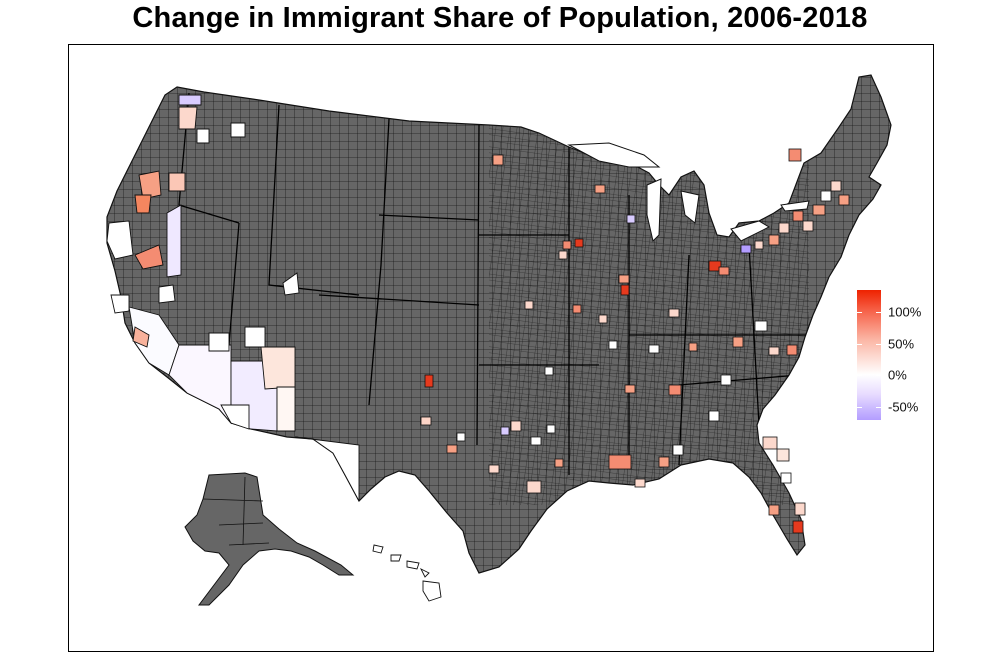  I want to click on alaska, so click(269, 539).